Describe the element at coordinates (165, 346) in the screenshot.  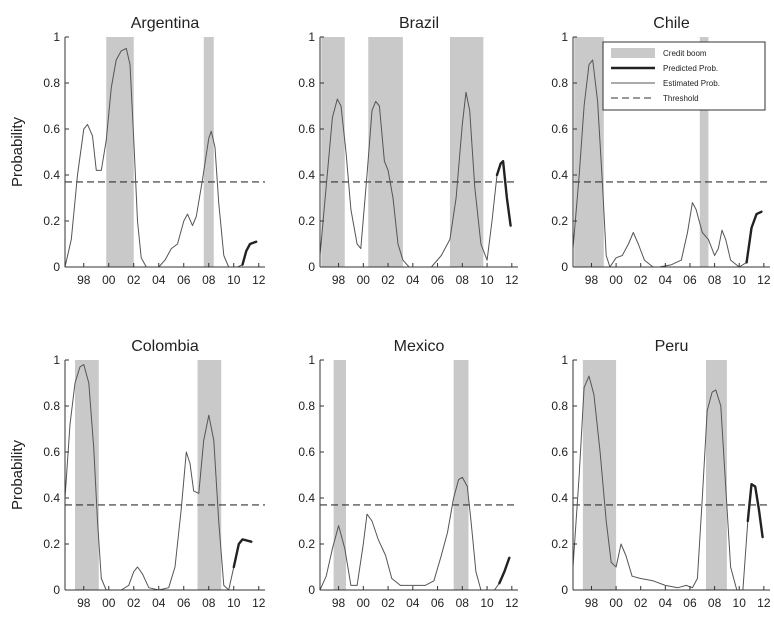
I see `panel-title: Colombia` at that location.